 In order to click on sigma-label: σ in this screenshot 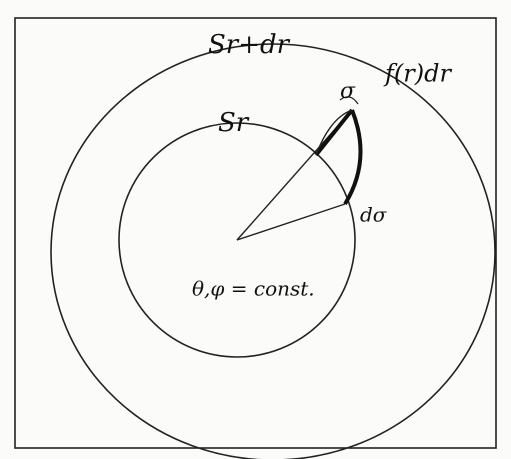, I will do `click(348, 91)`.